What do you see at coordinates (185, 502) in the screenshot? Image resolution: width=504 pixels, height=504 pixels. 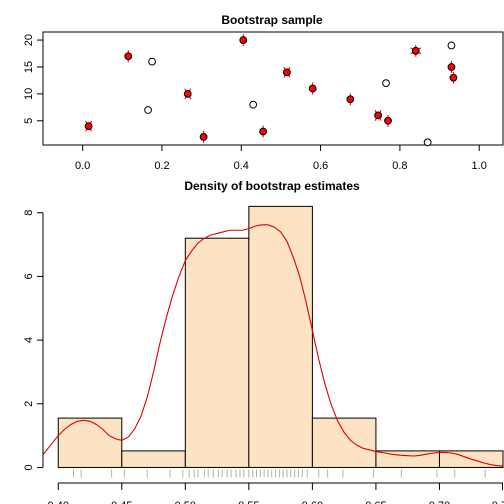 I see `histogram-x-tick-label: 0.50` at bounding box center [185, 502].